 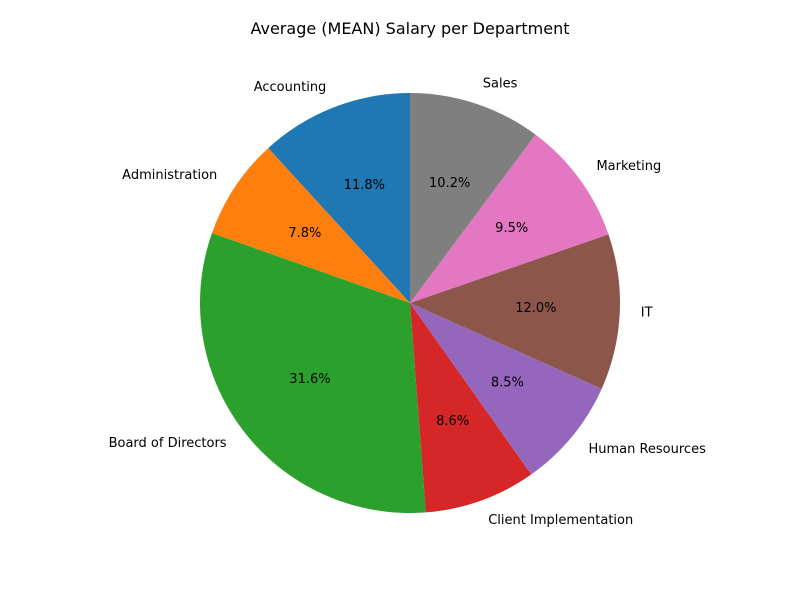 What do you see at coordinates (309, 379) in the screenshot?
I see `pct-label-board-of-directors: 31.6%` at bounding box center [309, 379].